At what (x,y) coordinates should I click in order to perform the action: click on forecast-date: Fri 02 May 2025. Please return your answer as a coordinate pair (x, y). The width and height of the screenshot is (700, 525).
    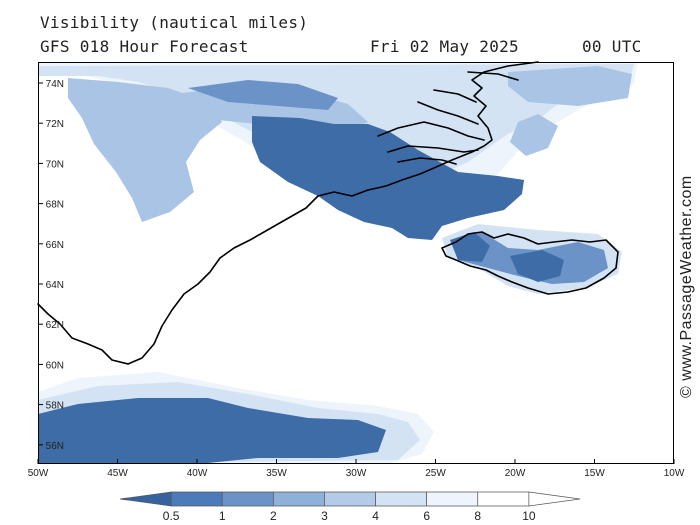
    Looking at the image, I should click on (444, 46).